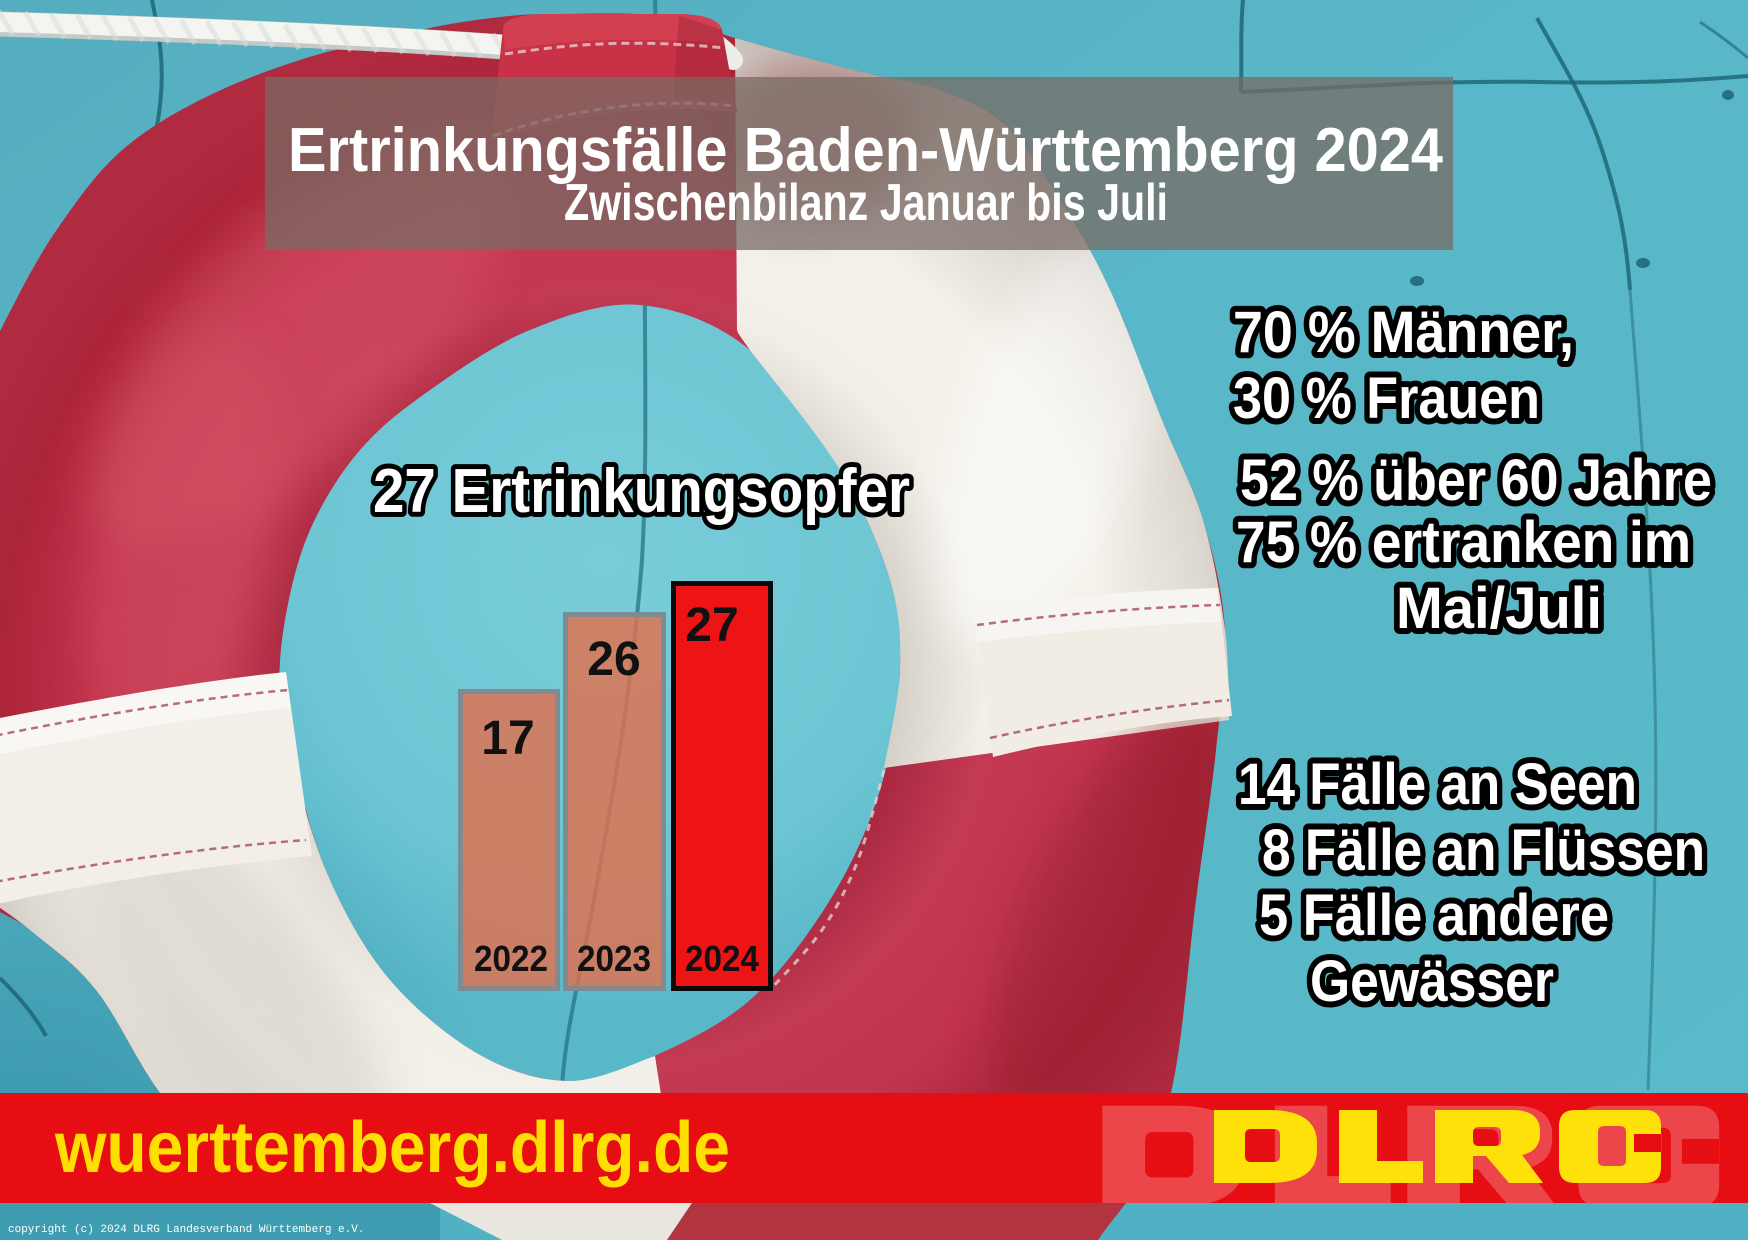 The image size is (1748, 1245). What do you see at coordinates (614, 958) in the screenshot?
I see `svg-text: 2023` at bounding box center [614, 958].